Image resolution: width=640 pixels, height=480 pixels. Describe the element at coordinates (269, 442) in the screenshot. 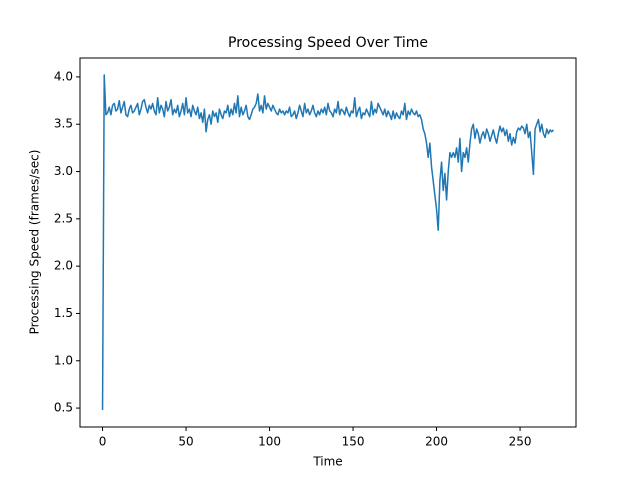

I see `x-tick-label: 100` at that location.